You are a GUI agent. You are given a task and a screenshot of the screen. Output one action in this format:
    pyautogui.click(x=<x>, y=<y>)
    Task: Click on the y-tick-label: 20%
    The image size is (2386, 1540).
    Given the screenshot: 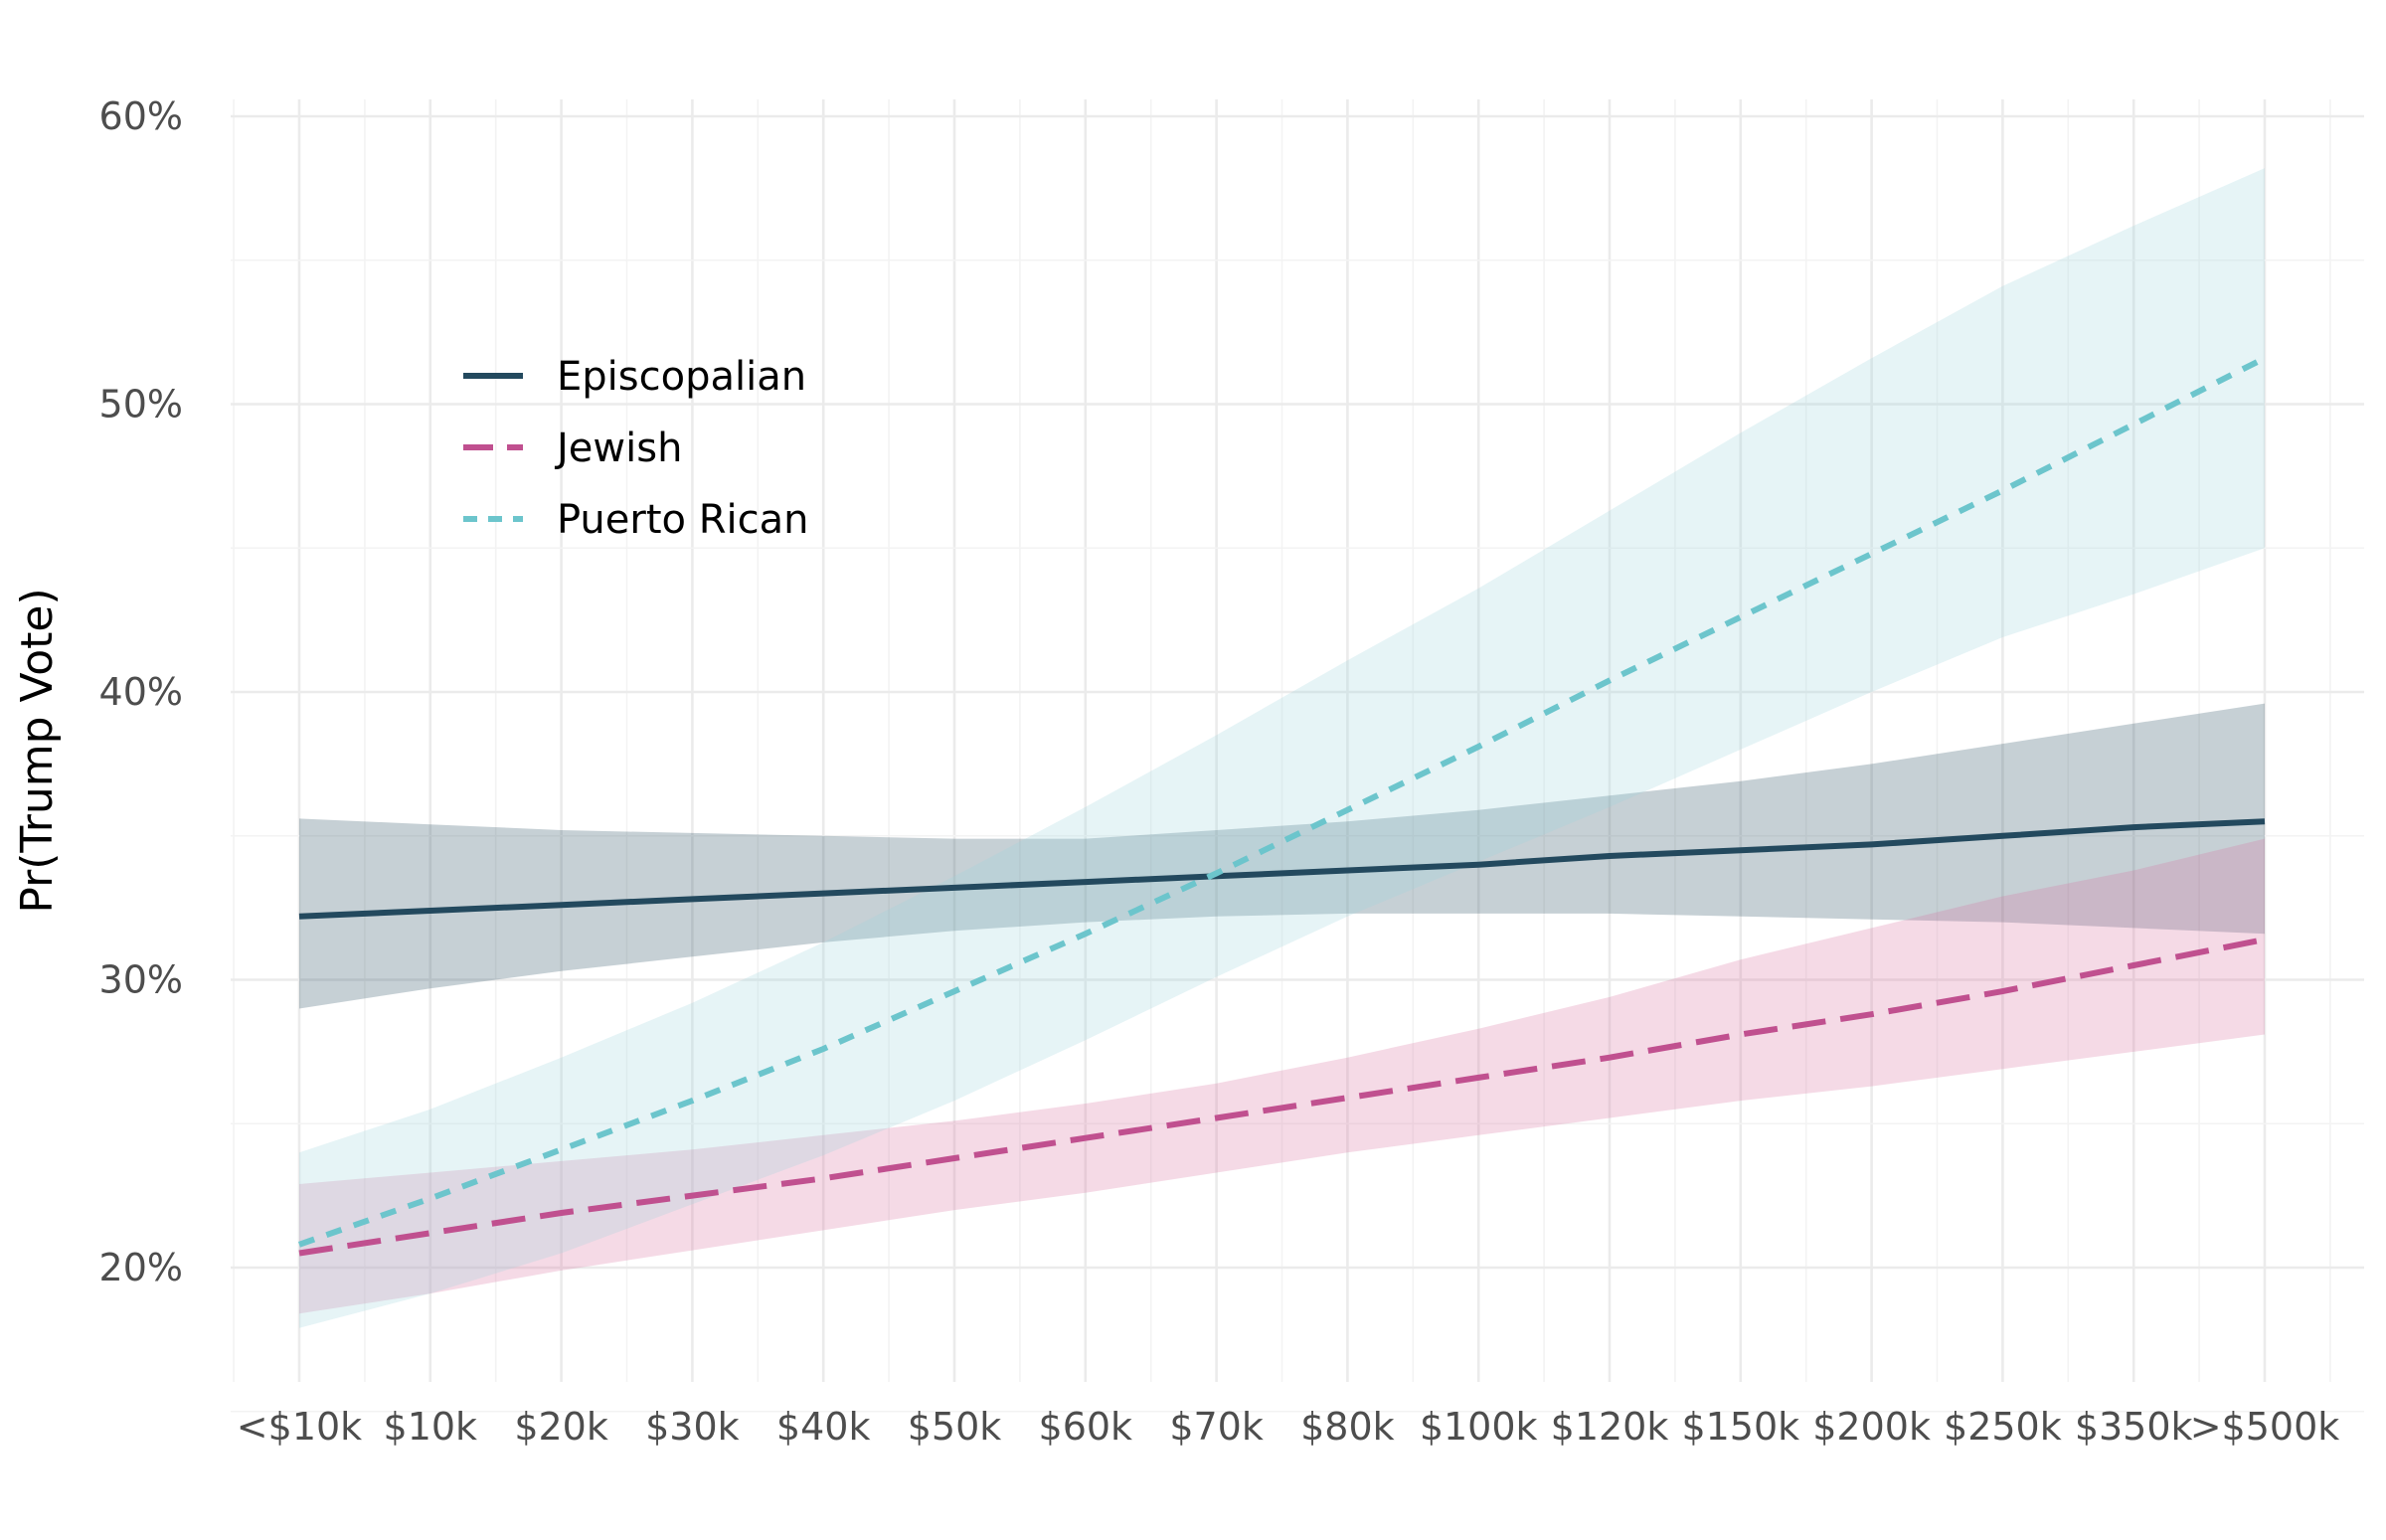 What is the action you would take?
    pyautogui.click(x=141, y=1267)
    